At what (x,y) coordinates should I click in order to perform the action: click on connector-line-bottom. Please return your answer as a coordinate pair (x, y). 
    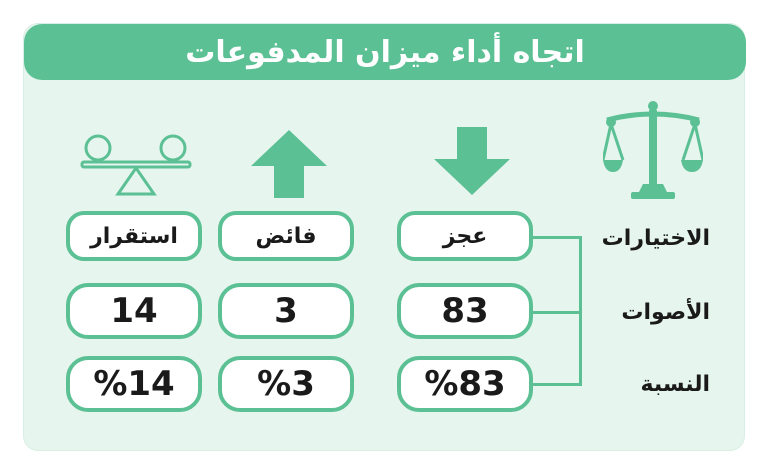
    Looking at the image, I should click on (557, 384).